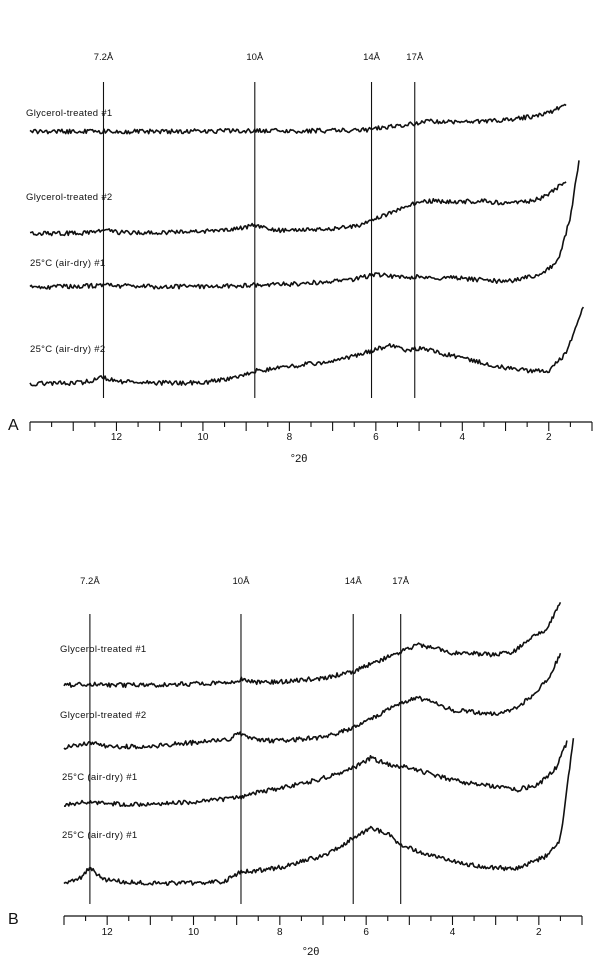 This screenshot has width=600, height=962. I want to click on panel-letter: B, so click(13, 919).